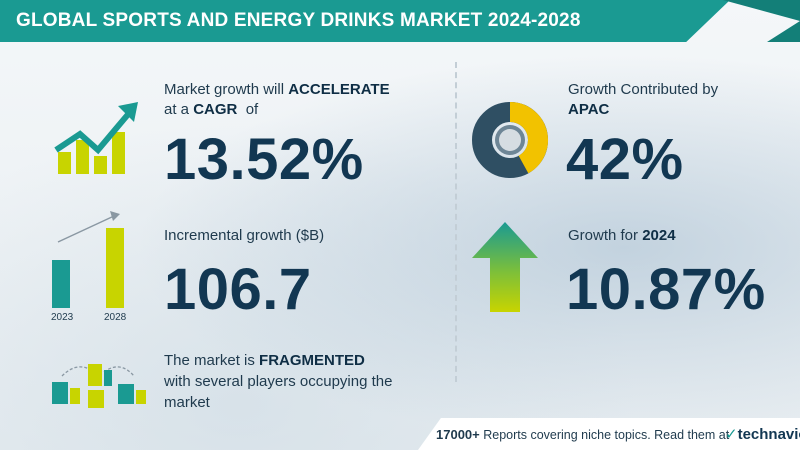 Image resolution: width=800 pixels, height=450 pixels. Describe the element at coordinates (625, 159) in the screenshot. I see `apac-value: 42%` at that location.